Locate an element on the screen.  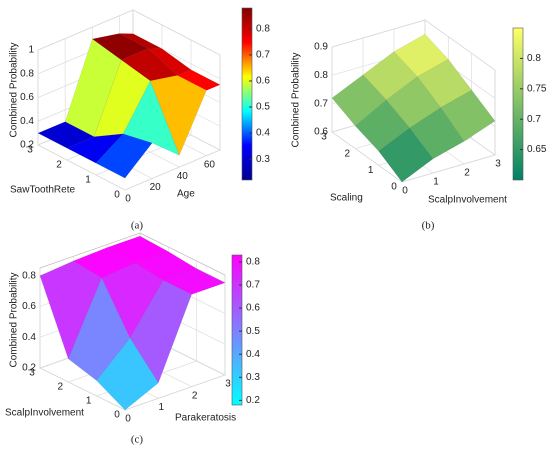
z-tick-label: 0.9 is located at coordinates (321, 47).